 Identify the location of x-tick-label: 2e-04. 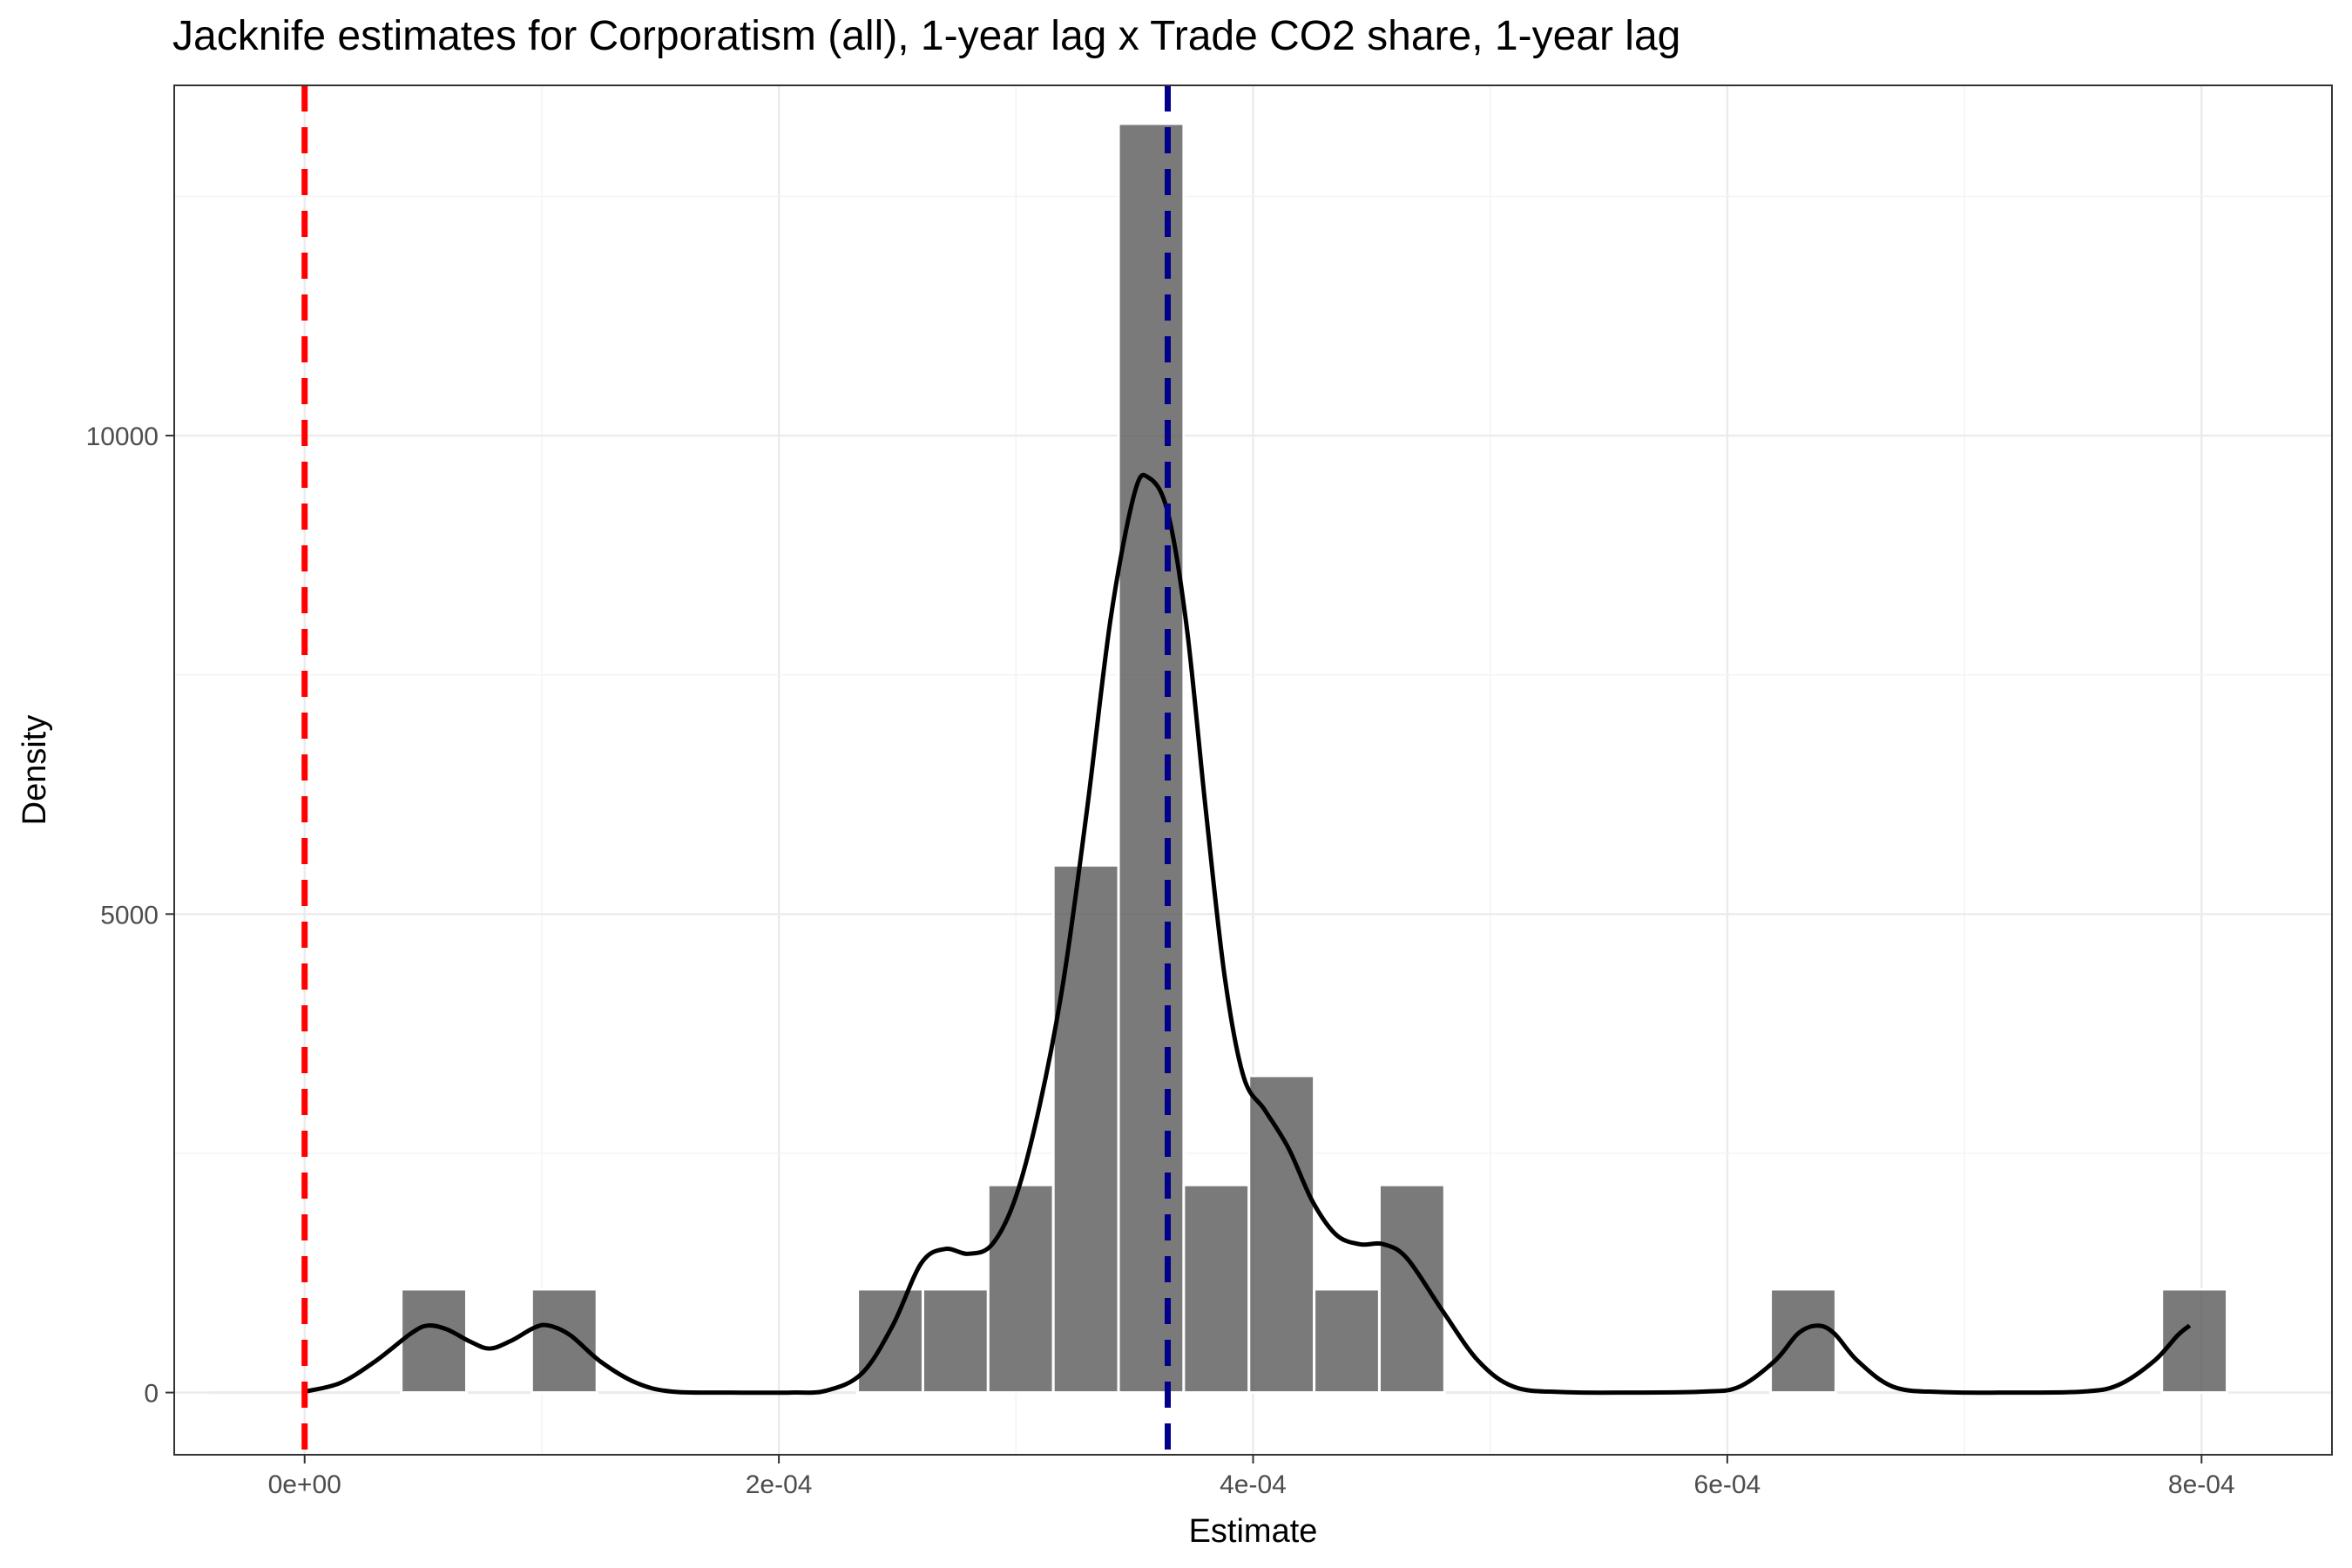
(780, 1484).